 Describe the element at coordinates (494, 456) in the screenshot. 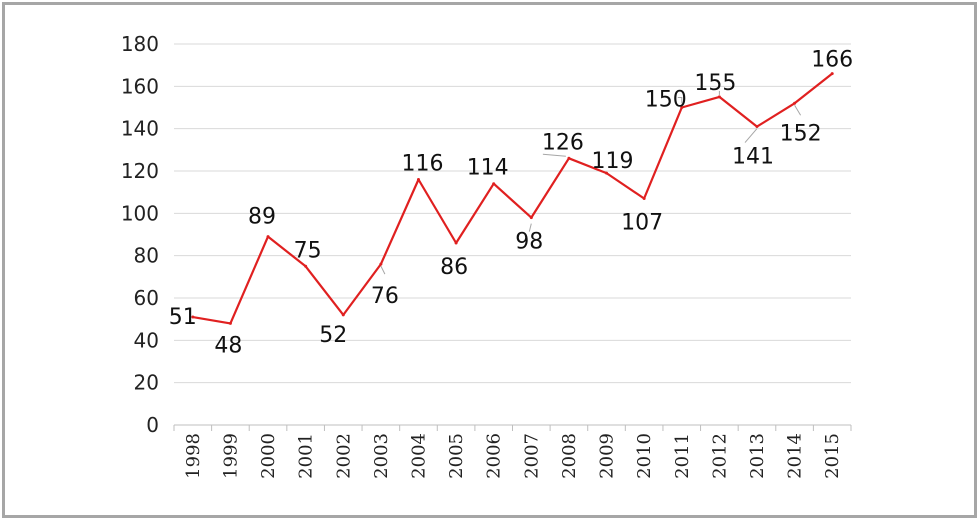

I see `x-tick-label-2006: 2006` at that location.